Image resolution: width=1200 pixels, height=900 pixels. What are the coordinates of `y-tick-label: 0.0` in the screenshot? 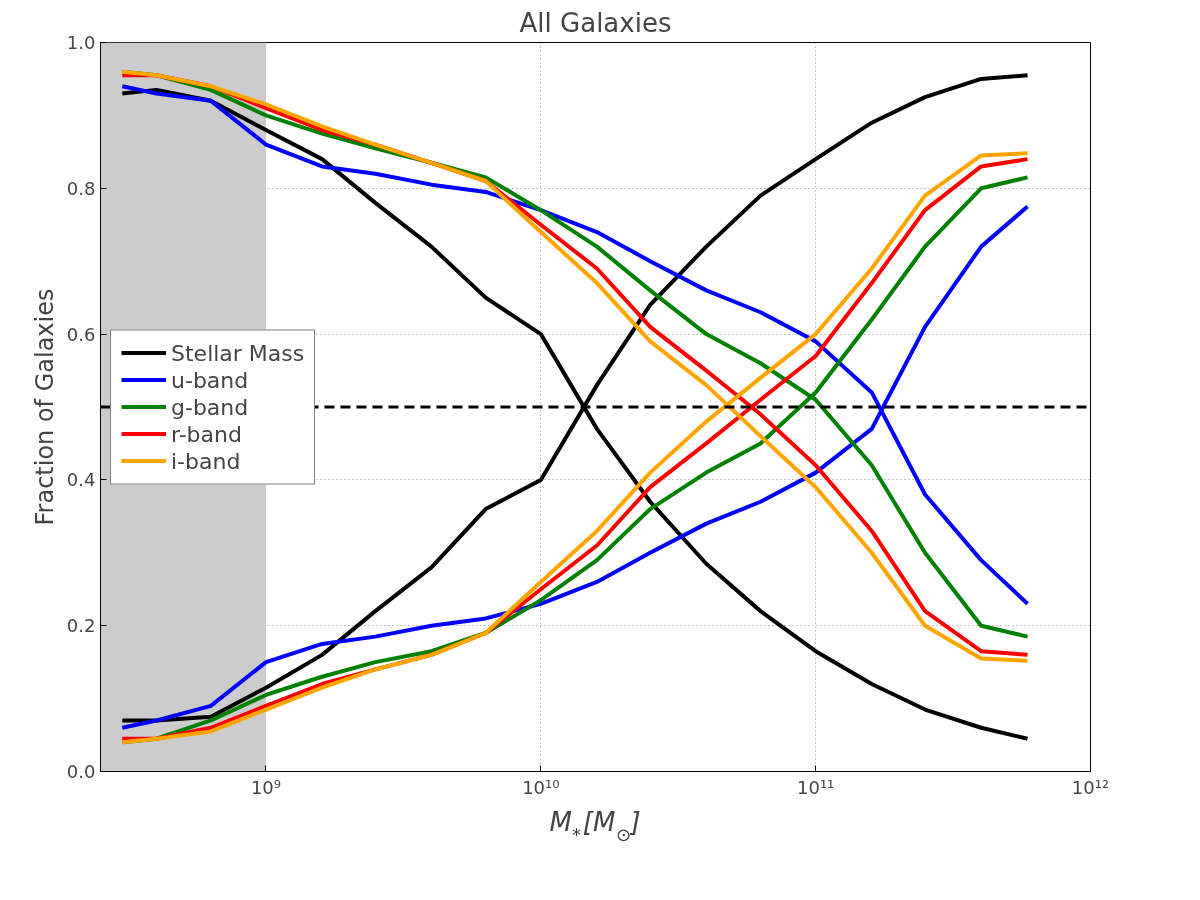 It's located at (81, 771).